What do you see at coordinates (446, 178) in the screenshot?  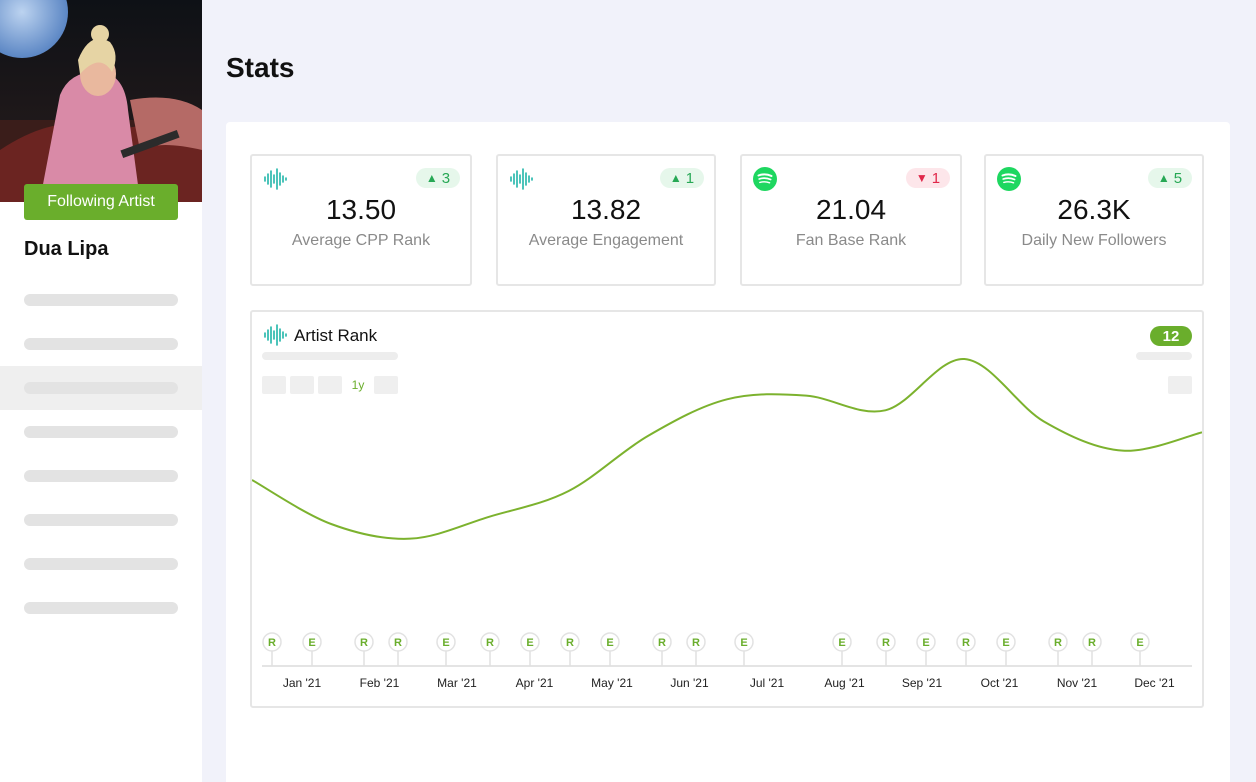 I see `change-value: 3` at bounding box center [446, 178].